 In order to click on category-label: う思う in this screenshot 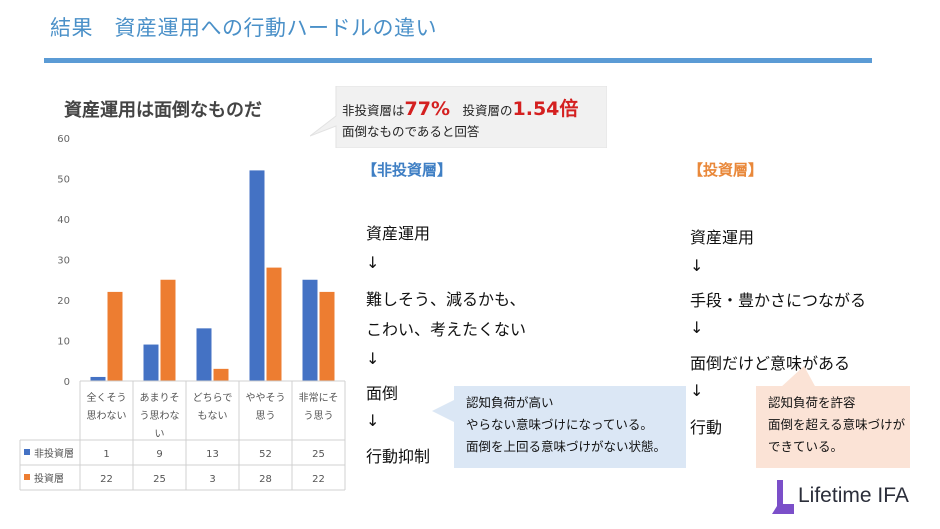, I will do `click(319, 416)`.